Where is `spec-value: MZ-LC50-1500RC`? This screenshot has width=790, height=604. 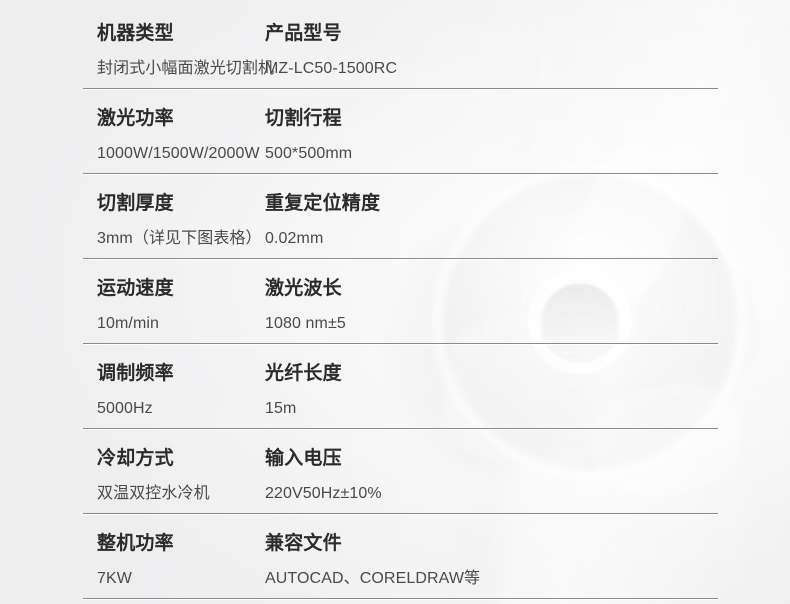 spec-value: MZ-LC50-1500RC is located at coordinates (331, 68).